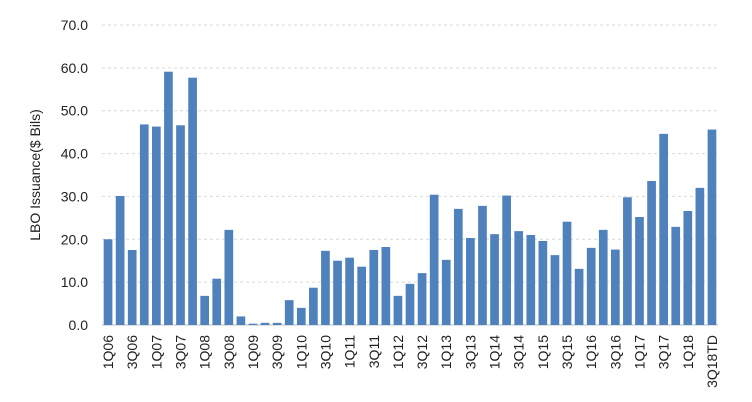  Describe the element at coordinates (120, 260) in the screenshot. I see `bar-2Q06` at that location.